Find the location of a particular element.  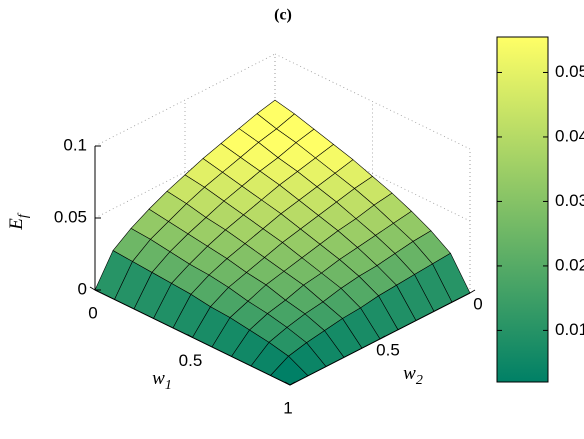

colorbar-tick-label: 0.03 is located at coordinates (569, 200).